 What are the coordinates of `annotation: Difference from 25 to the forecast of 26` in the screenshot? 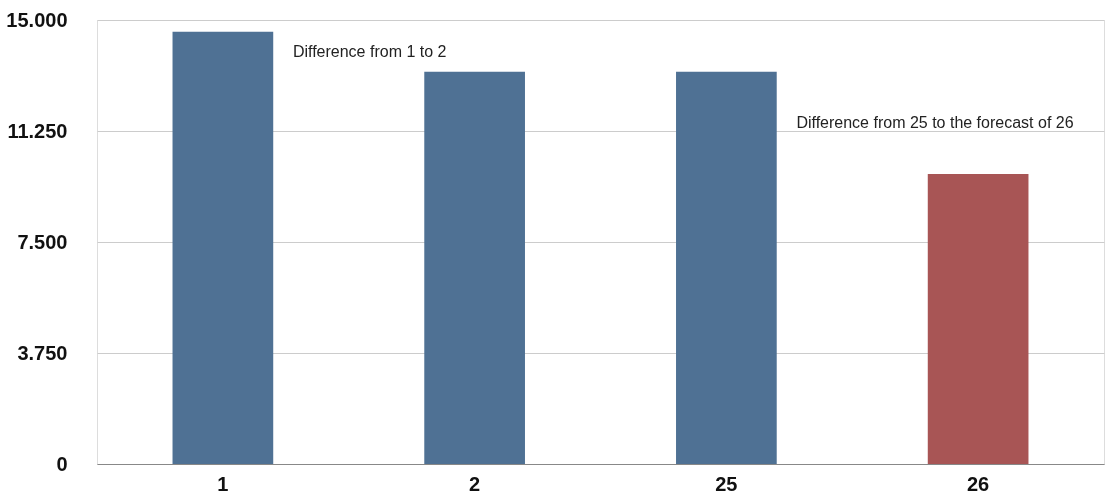 It's located at (935, 122).